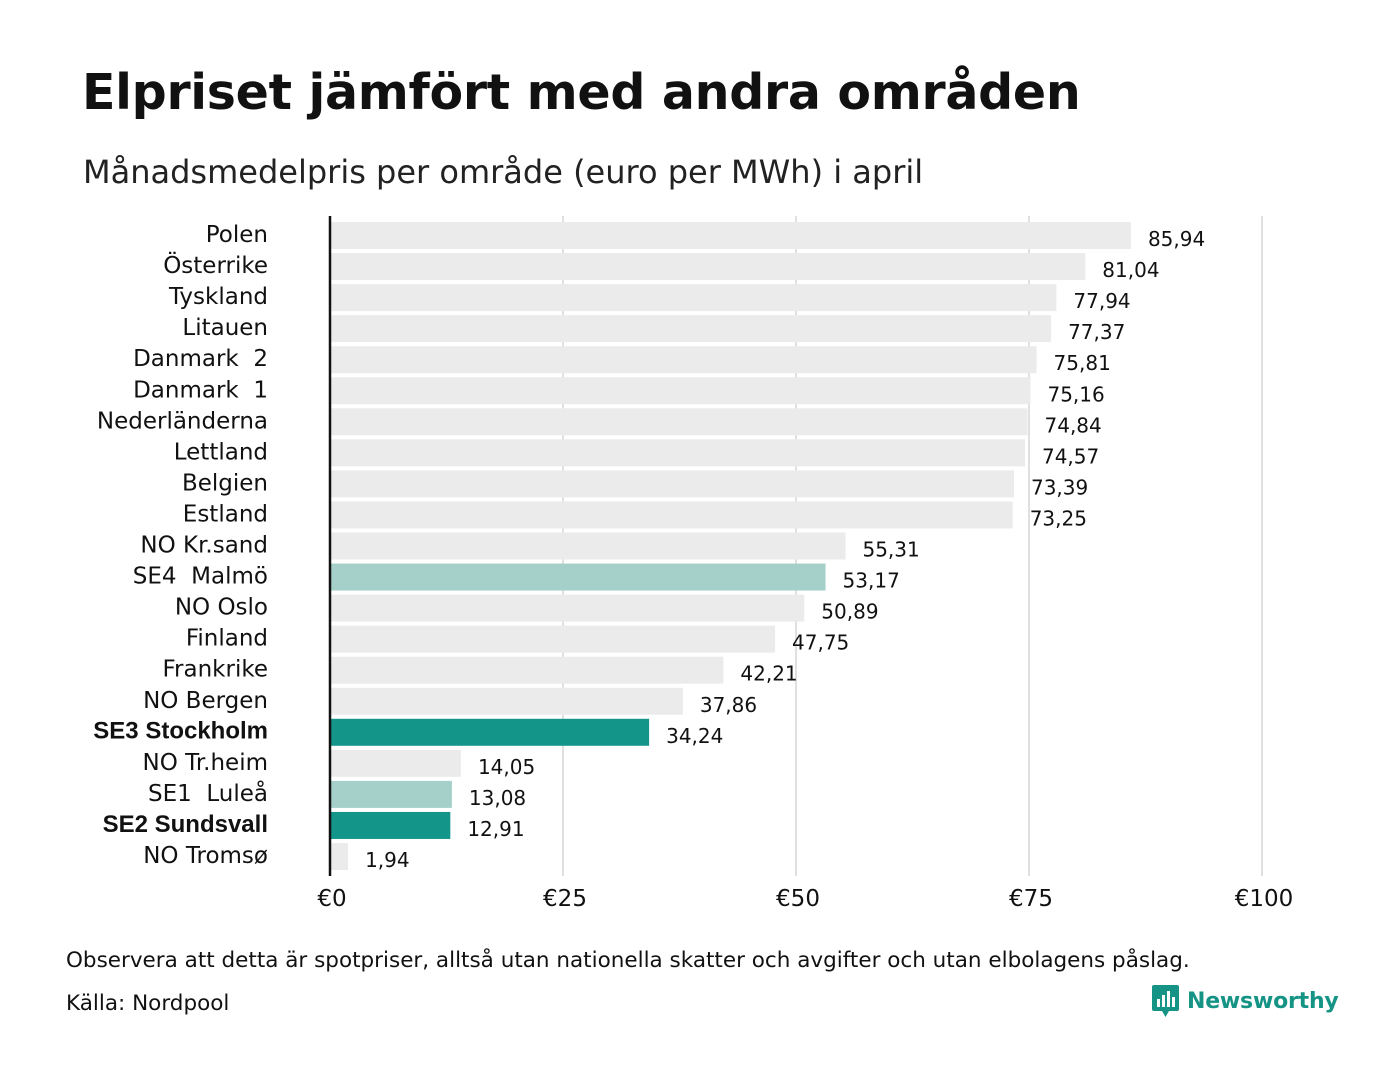  Describe the element at coordinates (185, 824) in the screenshot. I see `category-label: SE2 Sundsvall` at that location.